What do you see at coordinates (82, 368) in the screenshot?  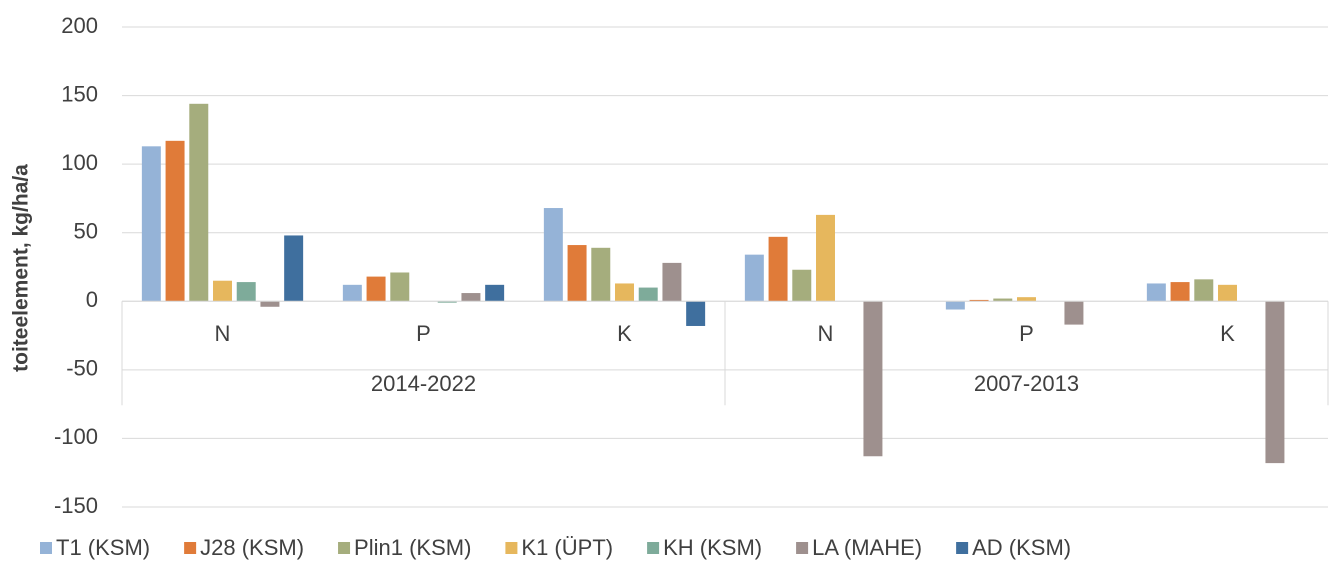 I see `y-tick-label: -50` at bounding box center [82, 368].